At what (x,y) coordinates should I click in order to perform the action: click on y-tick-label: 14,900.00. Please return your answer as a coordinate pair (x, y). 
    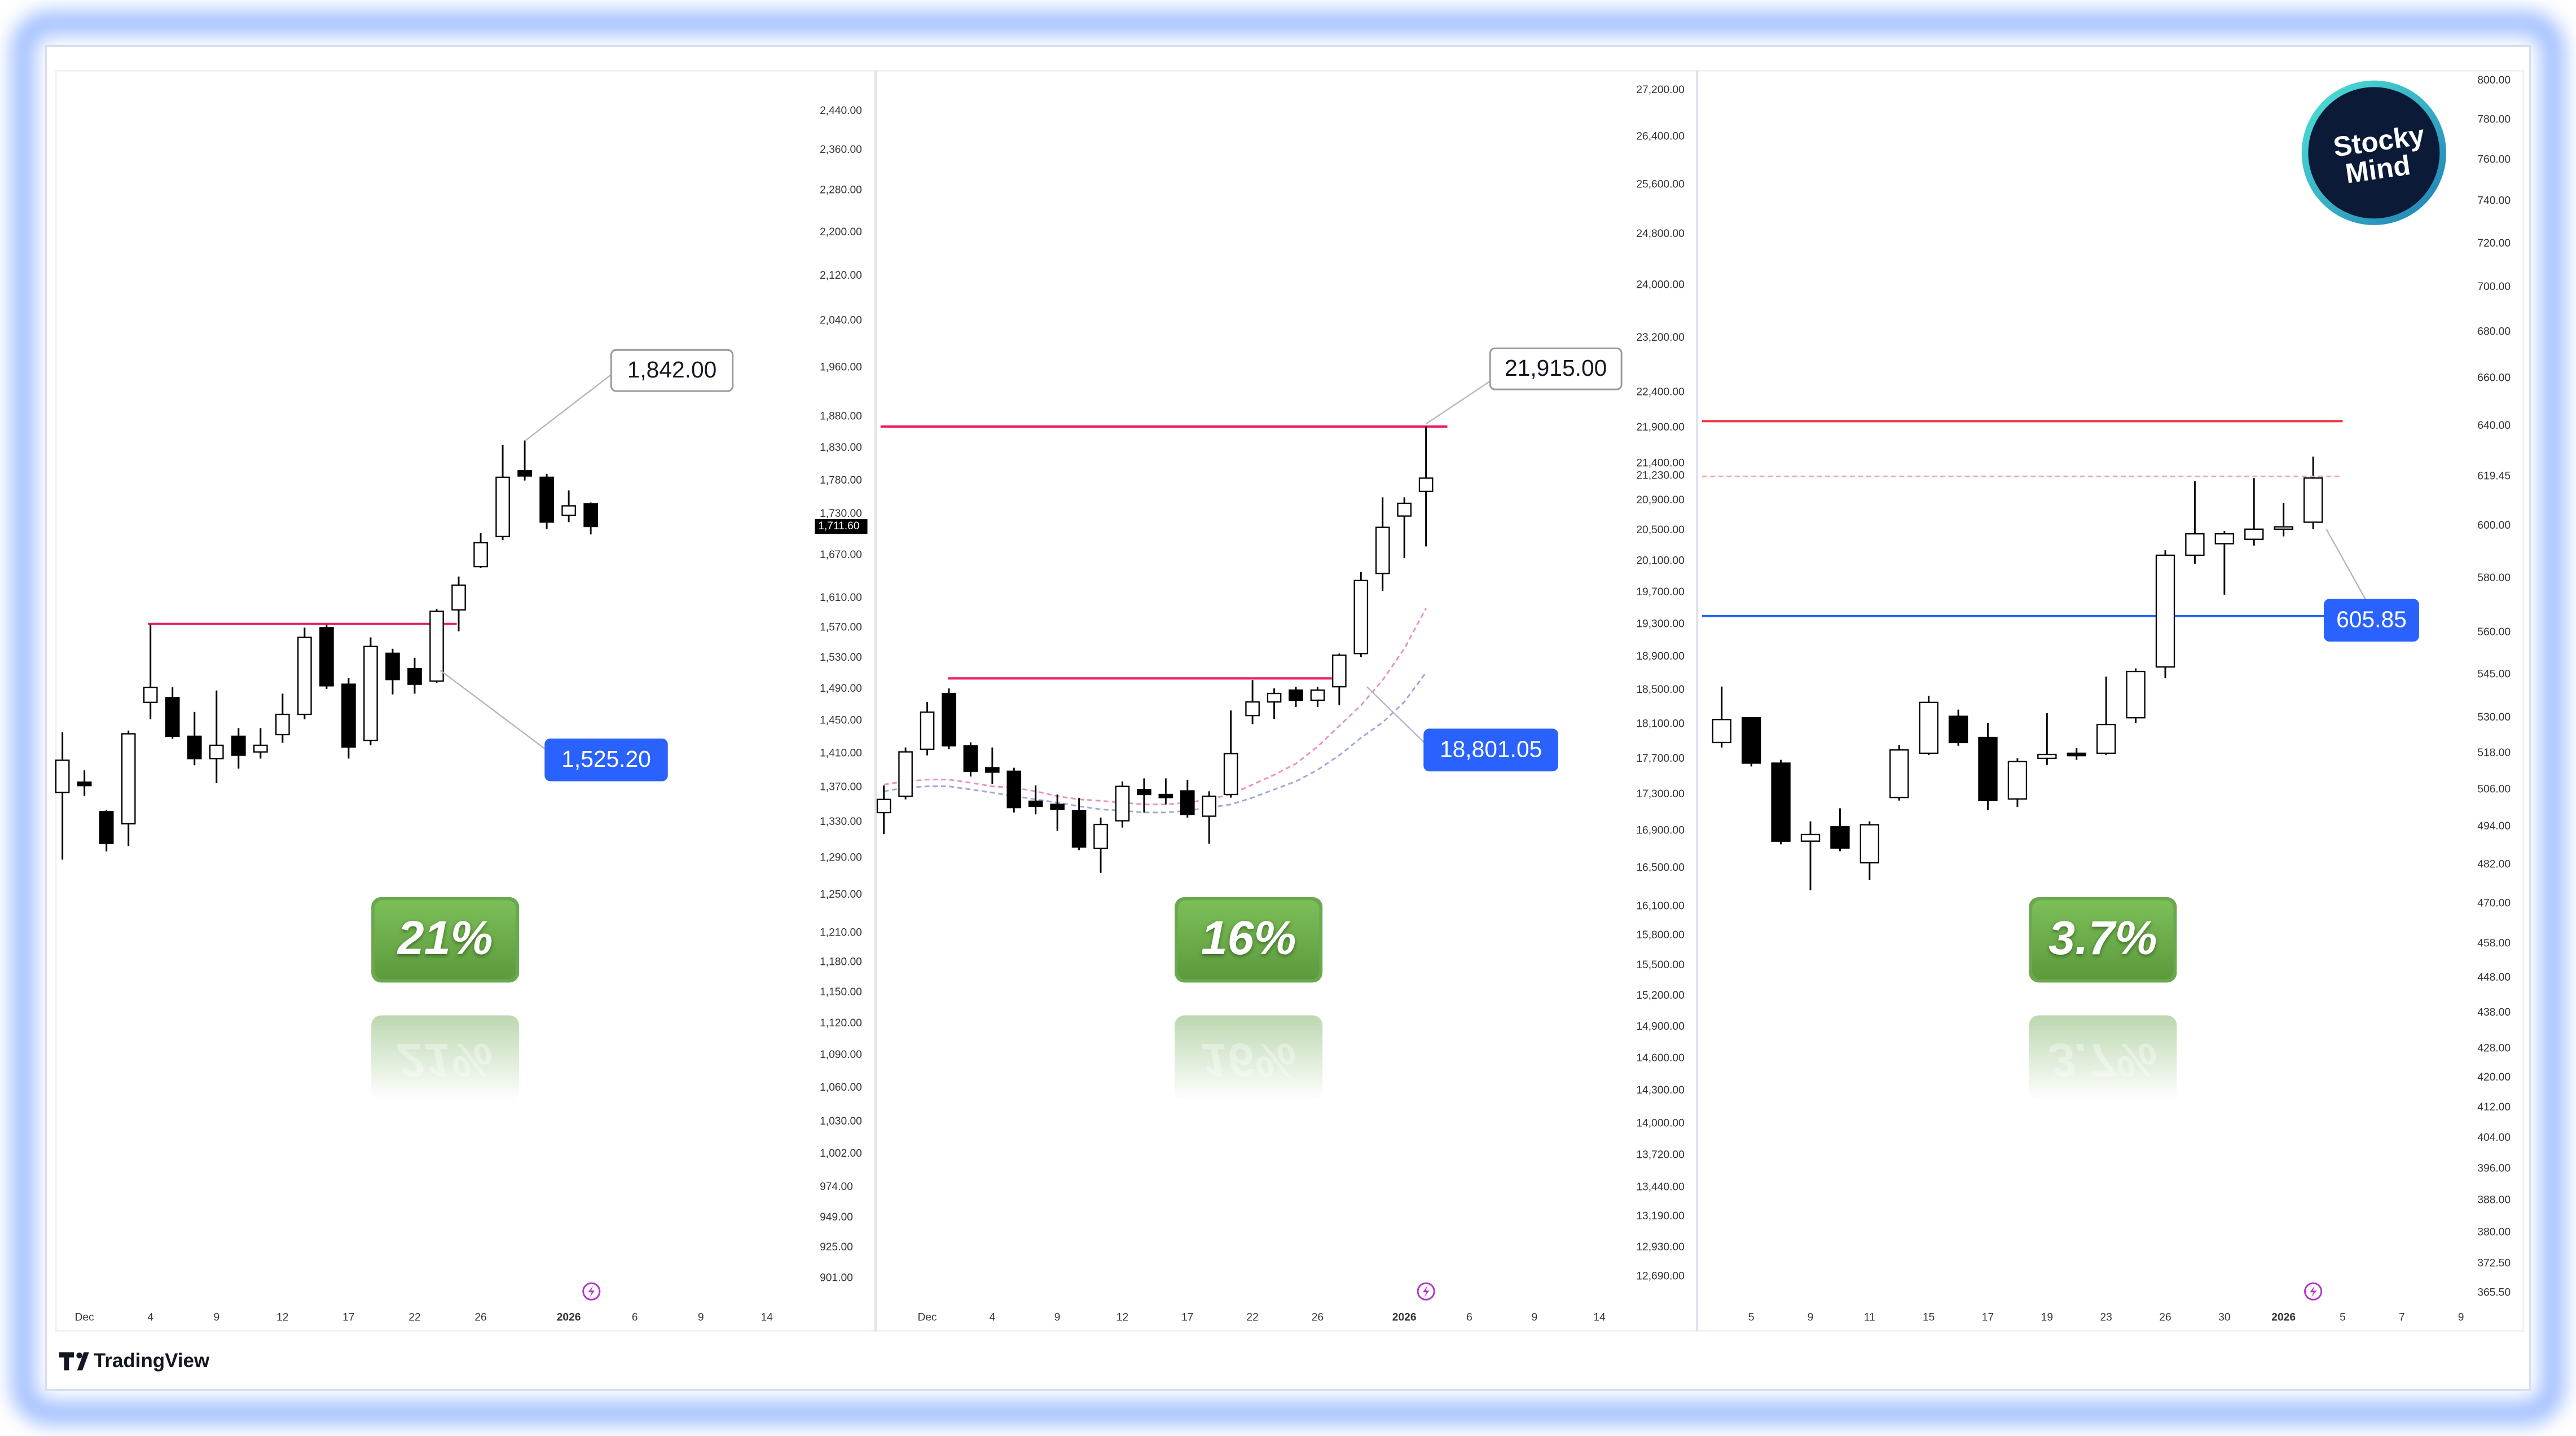
    Looking at the image, I should click on (1660, 1027).